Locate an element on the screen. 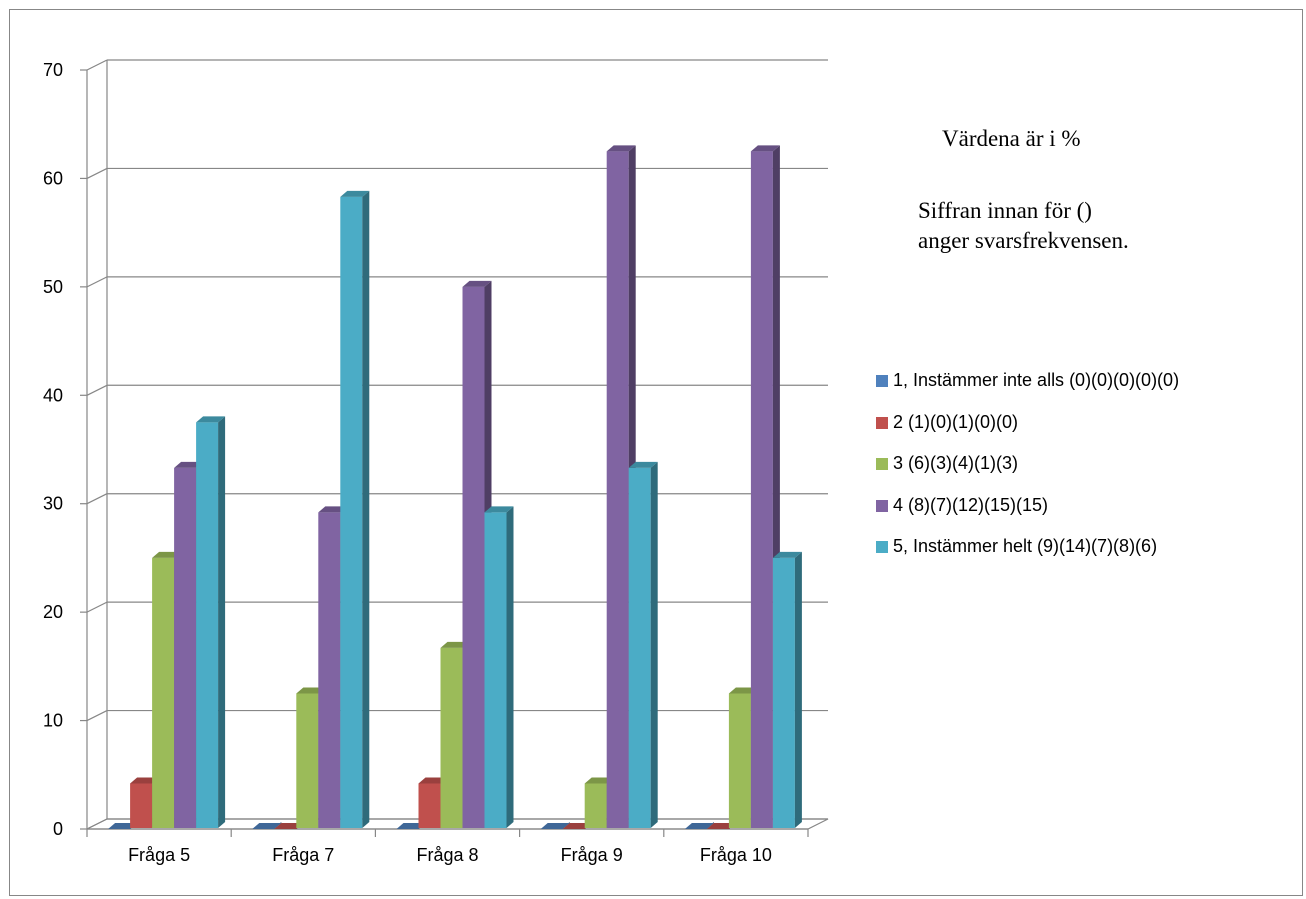 The height and width of the screenshot is (899, 1306). legend-label: 5, Instämmer helt (9)(14)(7)(8)(6) is located at coordinates (1025, 546).